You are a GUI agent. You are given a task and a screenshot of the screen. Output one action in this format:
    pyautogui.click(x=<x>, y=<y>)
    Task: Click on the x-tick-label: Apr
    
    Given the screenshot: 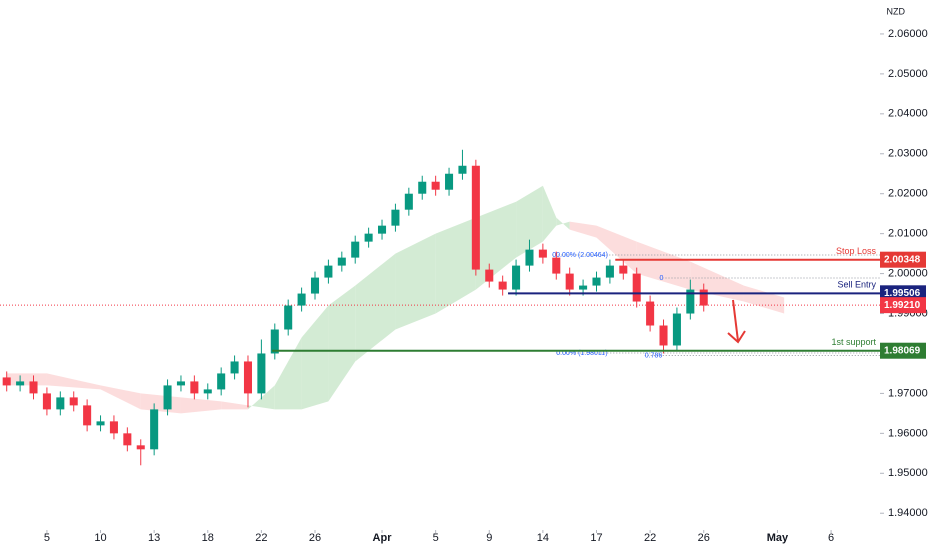 What is the action you would take?
    pyautogui.click(x=383, y=538)
    